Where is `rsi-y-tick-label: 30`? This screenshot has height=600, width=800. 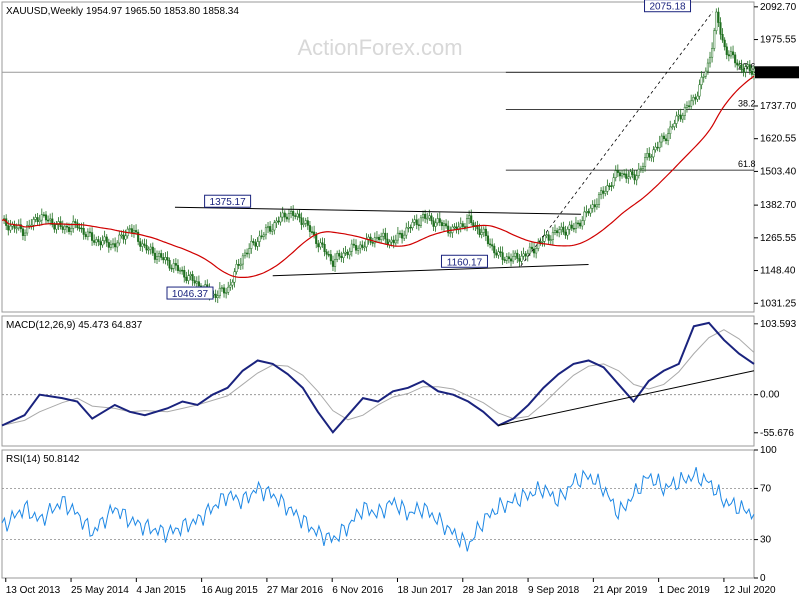 rsi-y-tick-label: 30 is located at coordinates (766, 540).